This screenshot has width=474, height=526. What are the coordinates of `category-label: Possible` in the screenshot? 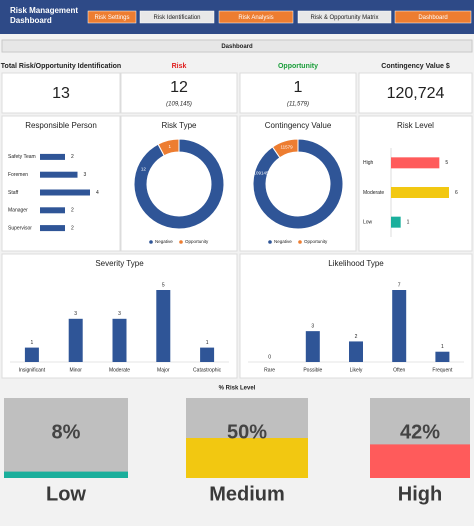 It's located at (312, 370).